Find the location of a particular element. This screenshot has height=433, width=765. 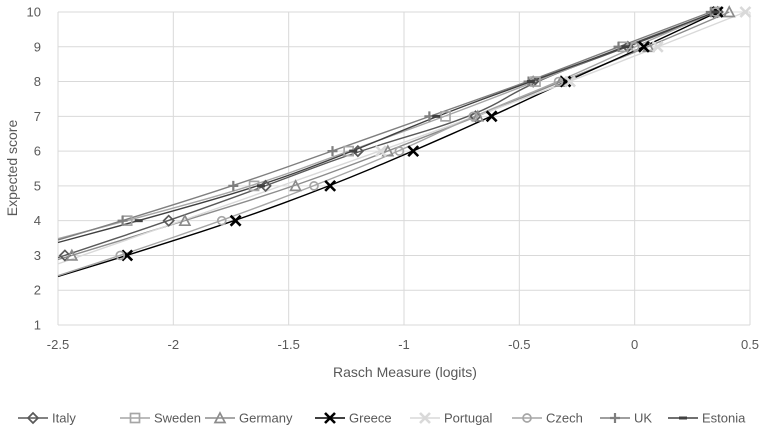

legend-label-portugal: Portugal is located at coordinates (468, 418).